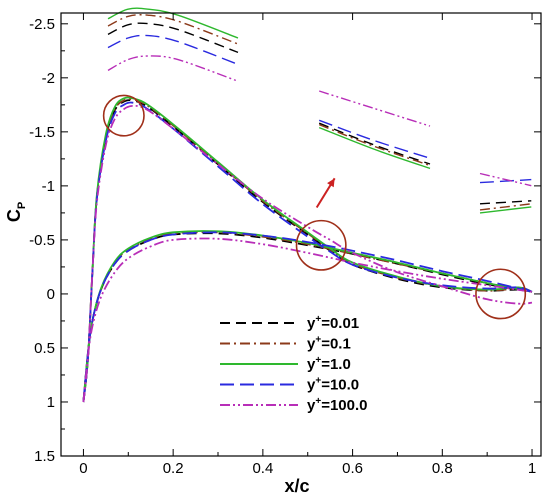 Image resolution: width=550 pixels, height=499 pixels. What do you see at coordinates (42, 240) in the screenshot?
I see `y-tick-label: -0.5` at bounding box center [42, 240].